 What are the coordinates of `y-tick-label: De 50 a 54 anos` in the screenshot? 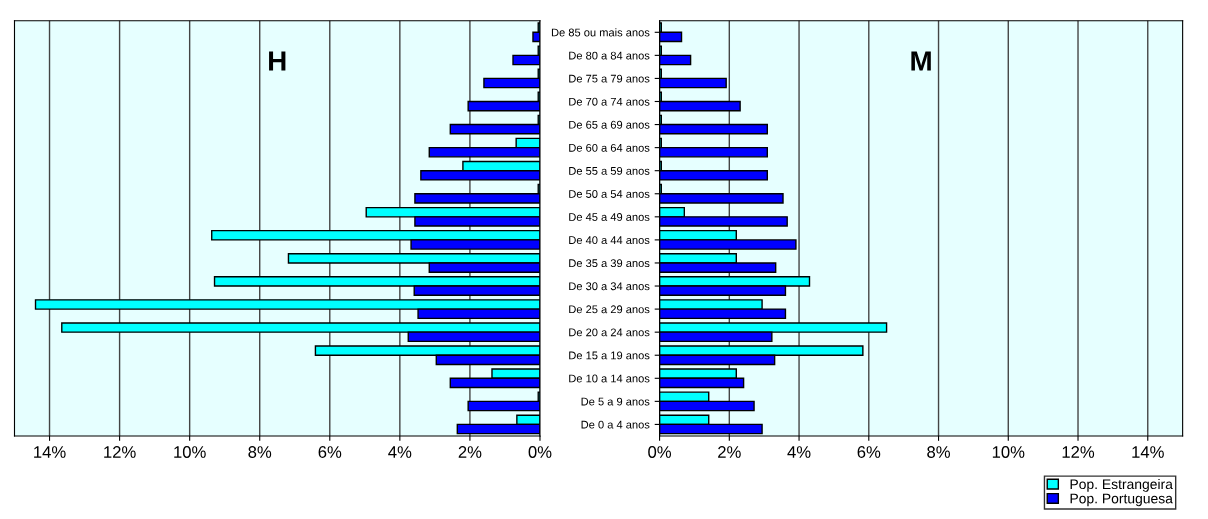 It's located at (609, 194).